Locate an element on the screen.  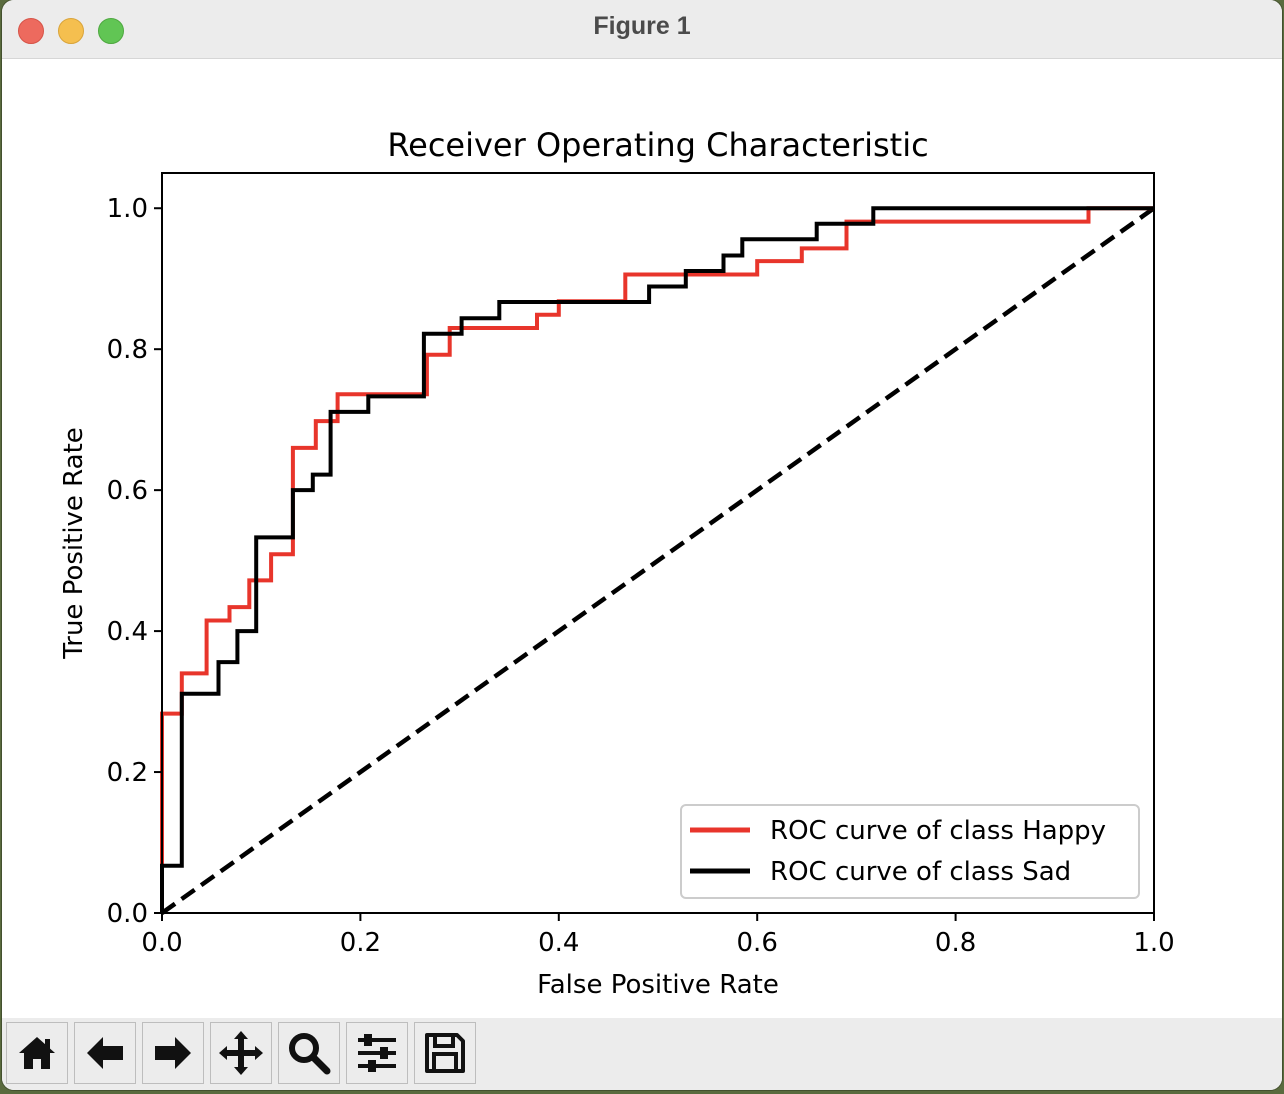
forward-button is located at coordinates (173, 1053).